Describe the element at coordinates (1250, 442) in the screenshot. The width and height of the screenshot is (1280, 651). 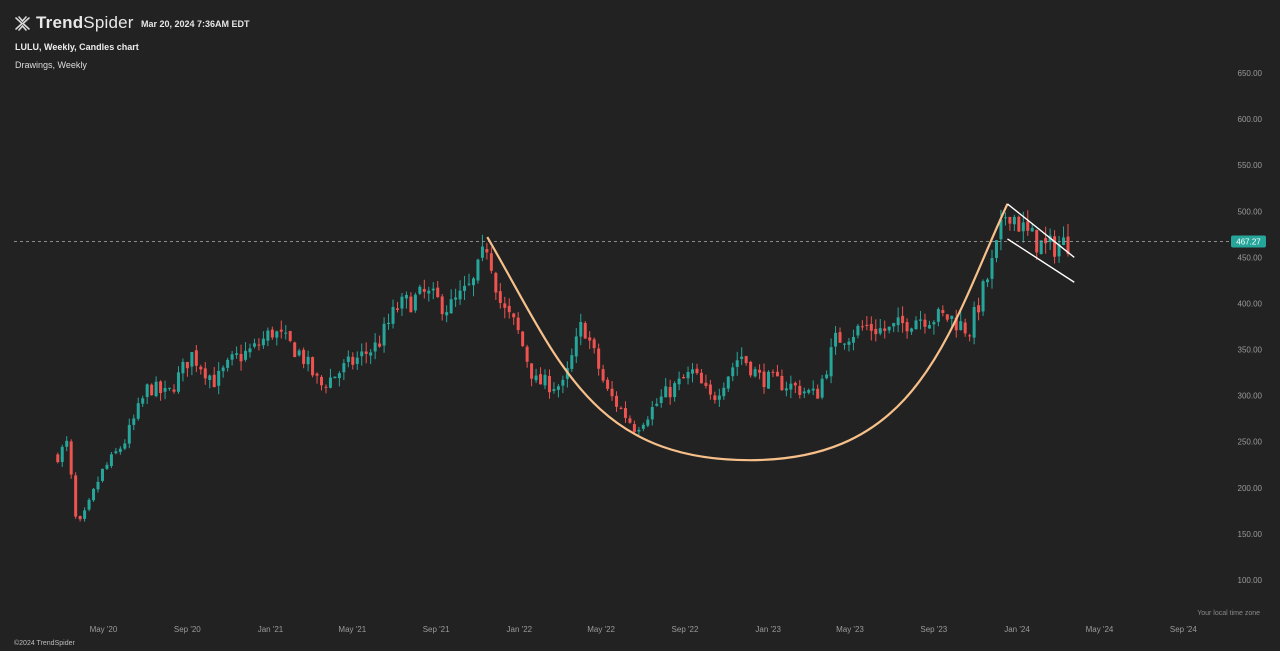
I see `price-tick-label: 250.00` at that location.